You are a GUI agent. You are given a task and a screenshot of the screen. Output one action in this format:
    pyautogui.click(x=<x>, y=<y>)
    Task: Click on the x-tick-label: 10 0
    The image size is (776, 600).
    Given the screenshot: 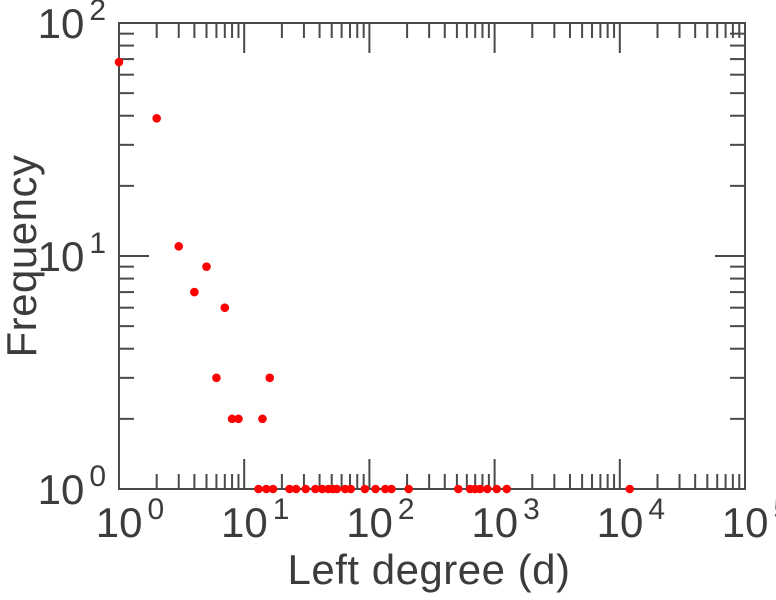 What is the action you would take?
    pyautogui.click(x=130, y=519)
    